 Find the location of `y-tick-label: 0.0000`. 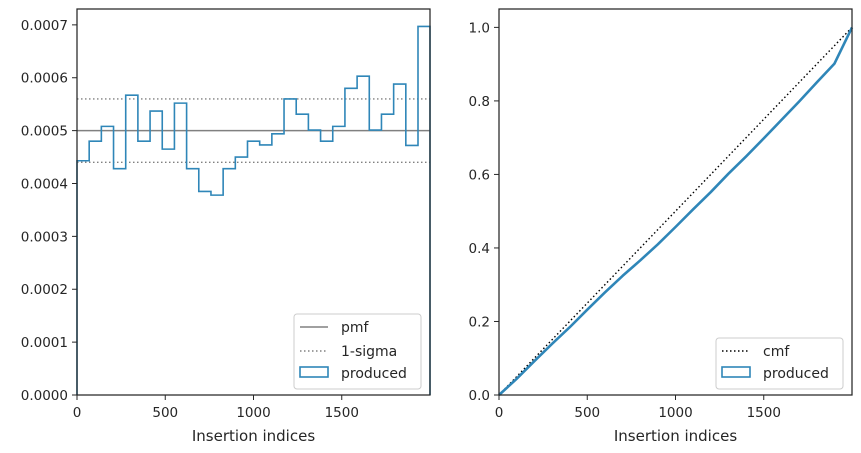

y-tick-label: 0.0000 is located at coordinates (44, 396).